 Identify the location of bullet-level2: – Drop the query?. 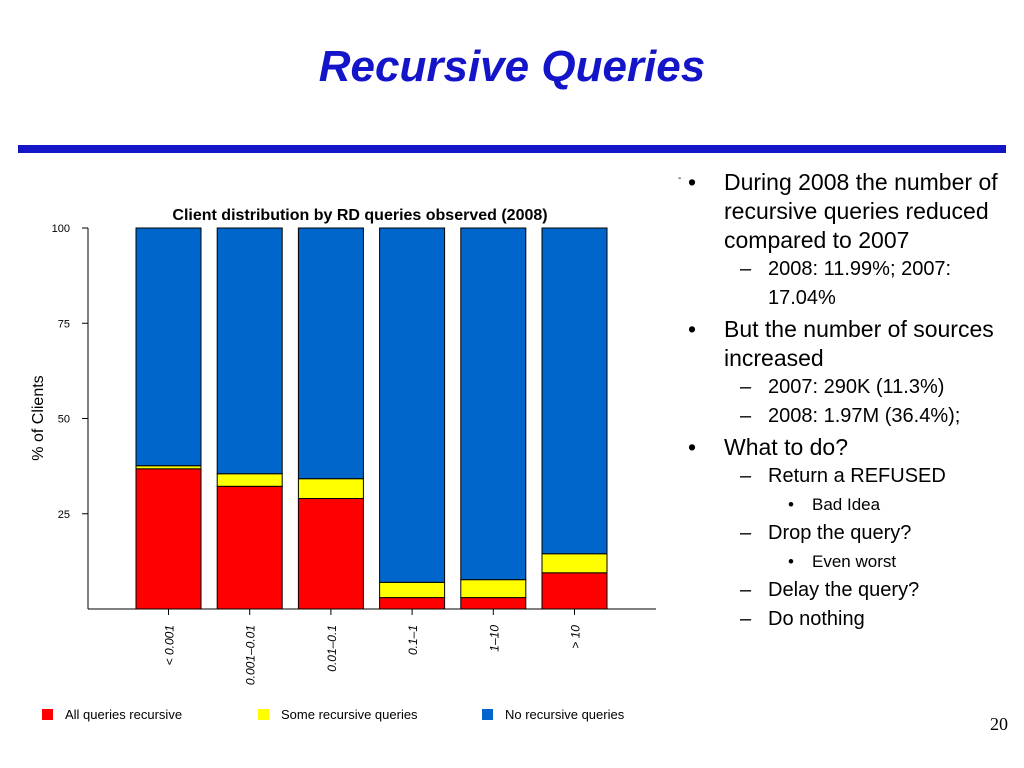
(848, 533).